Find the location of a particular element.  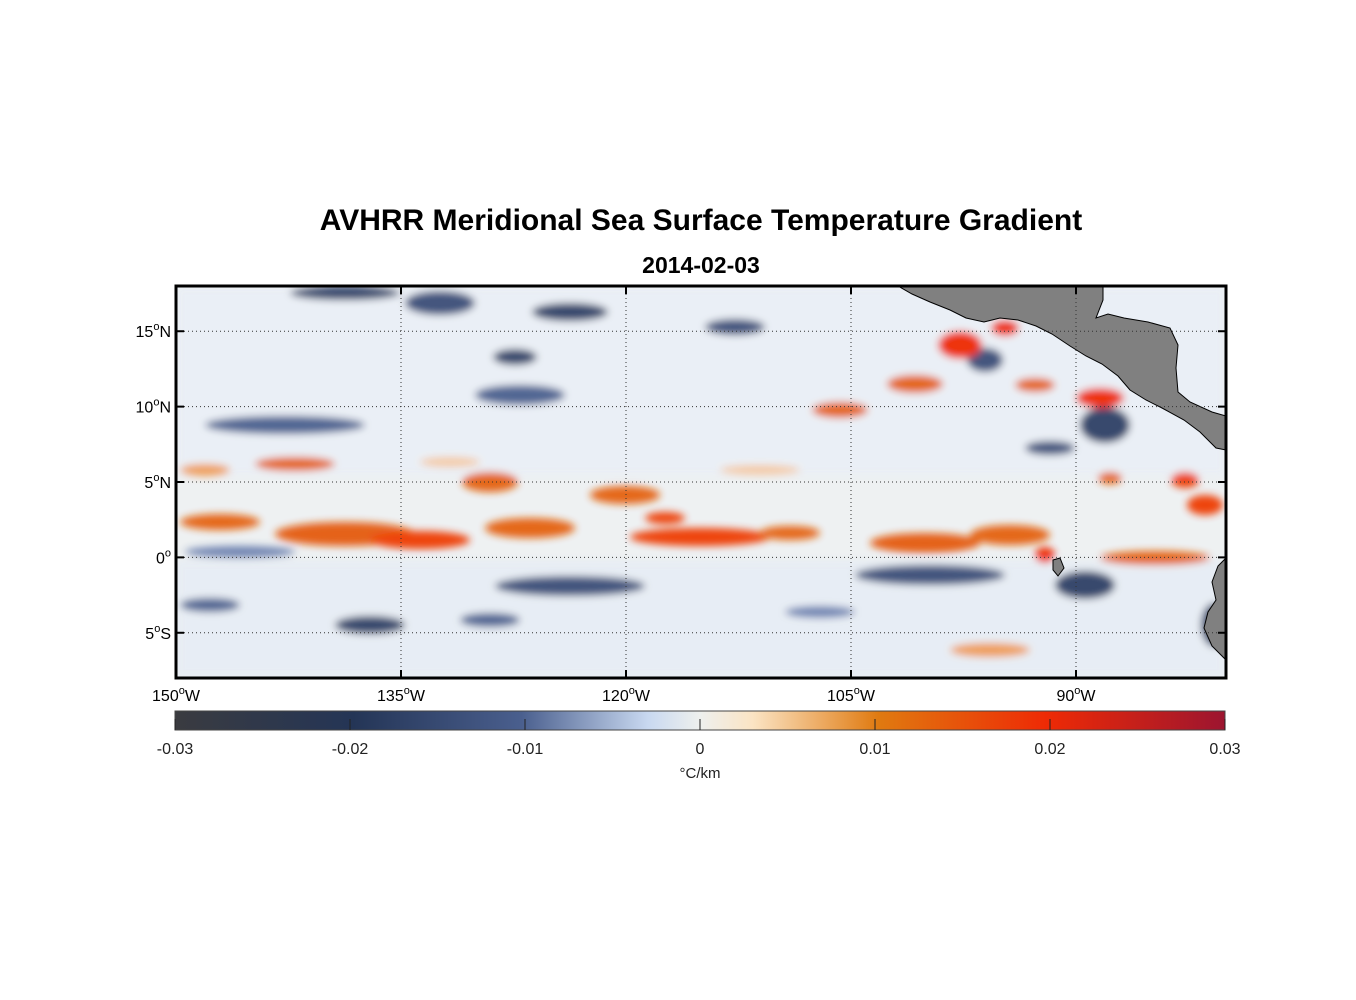

colorbar-tick-label: 0.01 is located at coordinates (874, 749).